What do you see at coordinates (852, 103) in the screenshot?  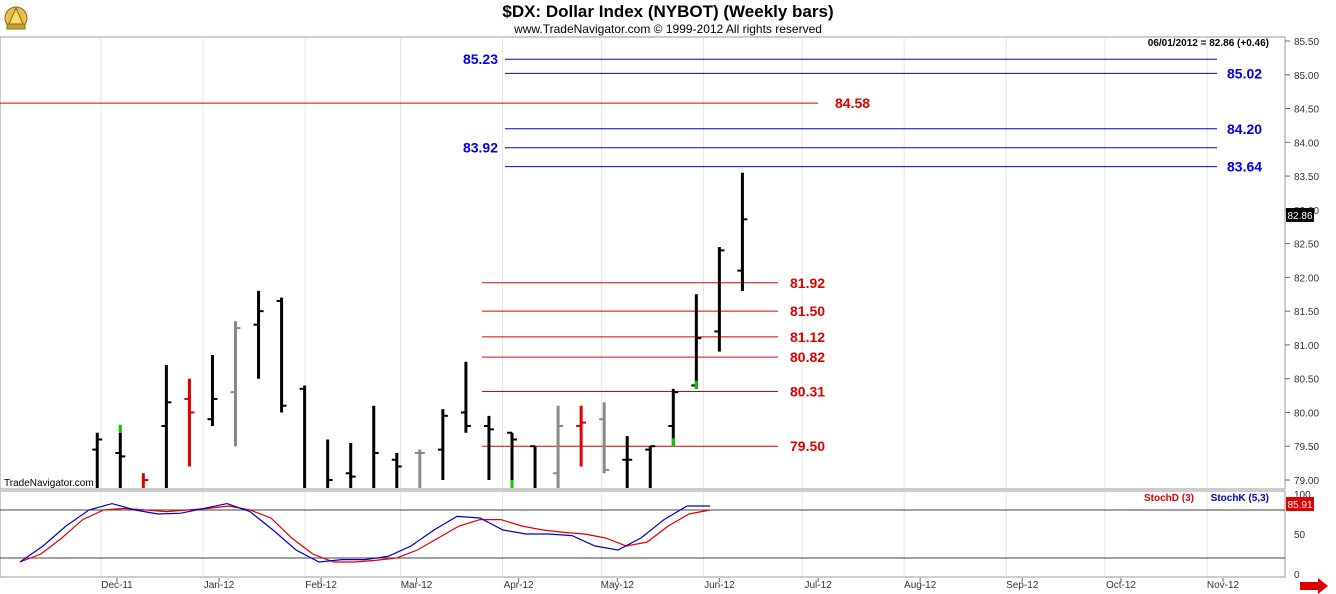 I see `level-label: 84.58` at bounding box center [852, 103].